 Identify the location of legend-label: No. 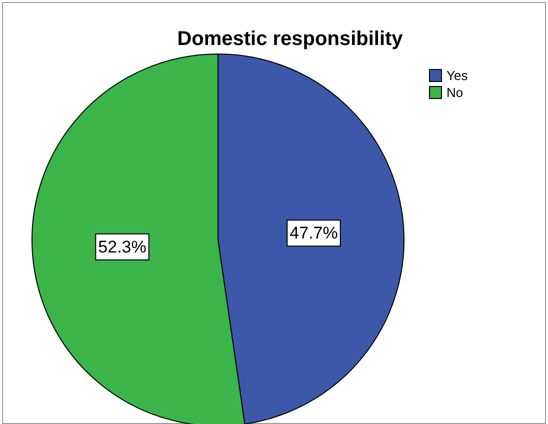
(455, 92).